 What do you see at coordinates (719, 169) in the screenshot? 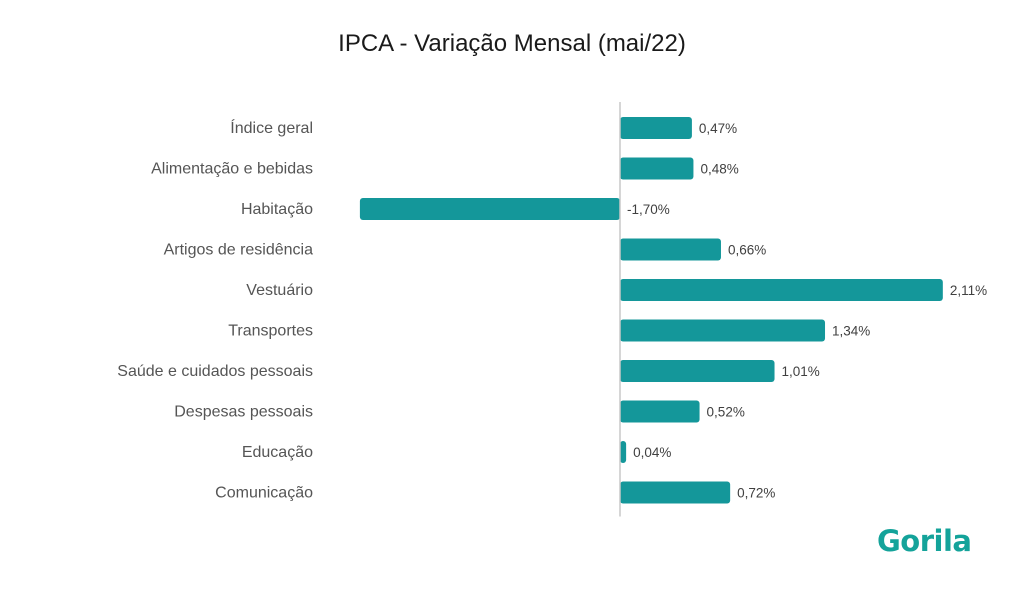
I see `data-label: 0,48%` at bounding box center [719, 169].